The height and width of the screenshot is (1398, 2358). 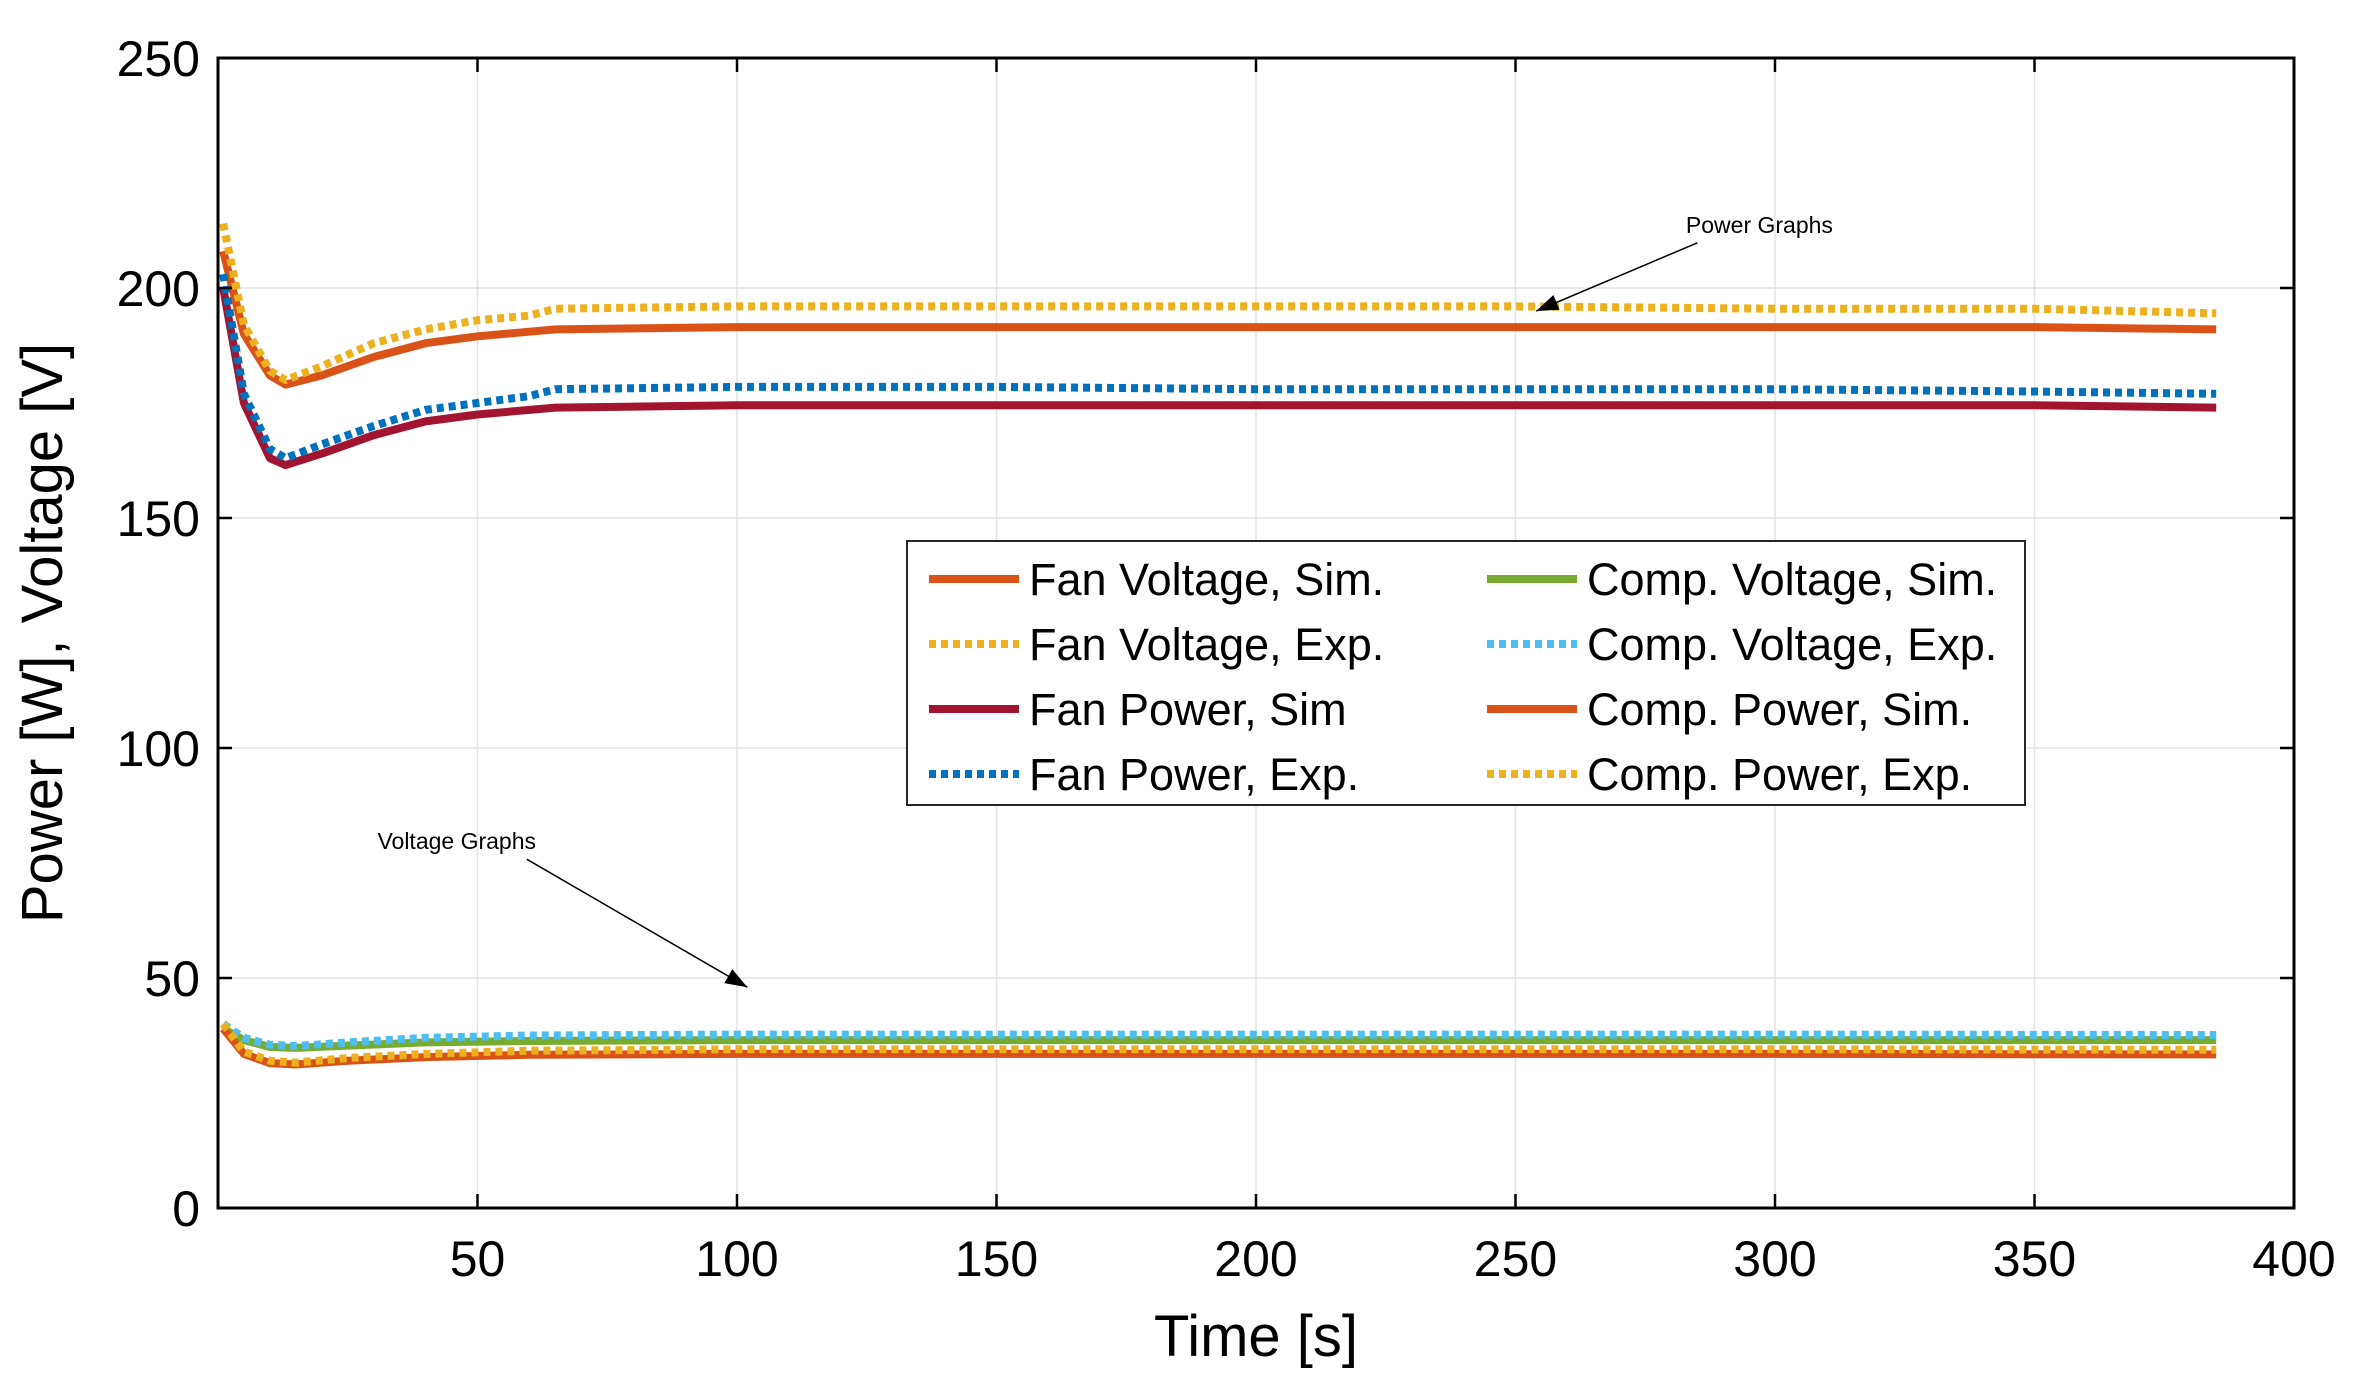 What do you see at coordinates (1779, 774) in the screenshot?
I see `legend-label: Comp. Power, Exp.` at bounding box center [1779, 774].